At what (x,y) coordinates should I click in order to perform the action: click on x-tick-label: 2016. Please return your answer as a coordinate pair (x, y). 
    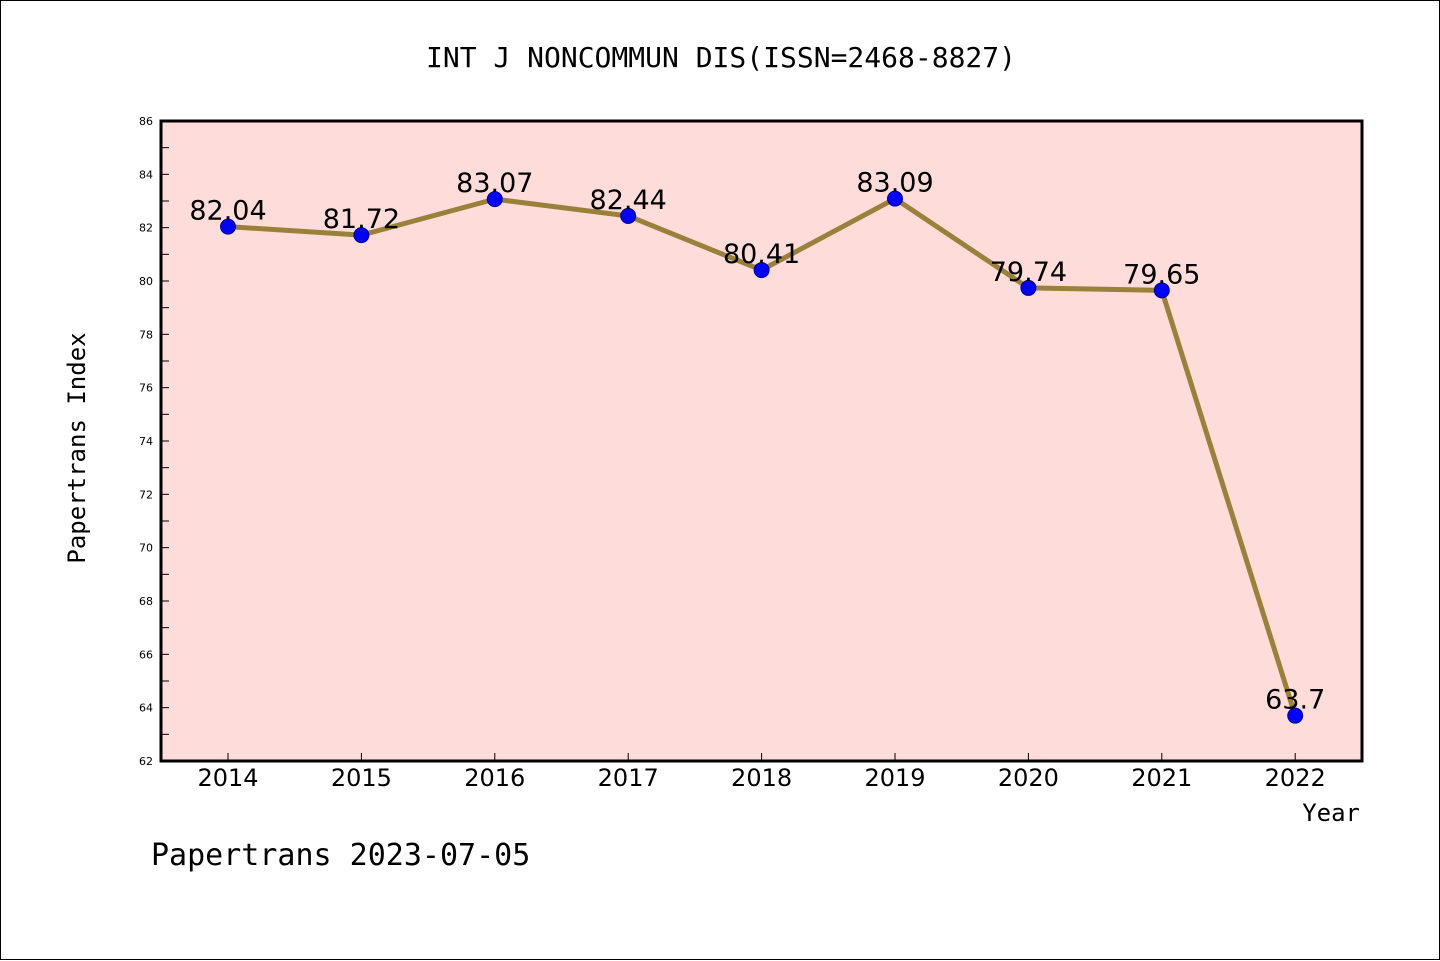
    Looking at the image, I should click on (494, 778).